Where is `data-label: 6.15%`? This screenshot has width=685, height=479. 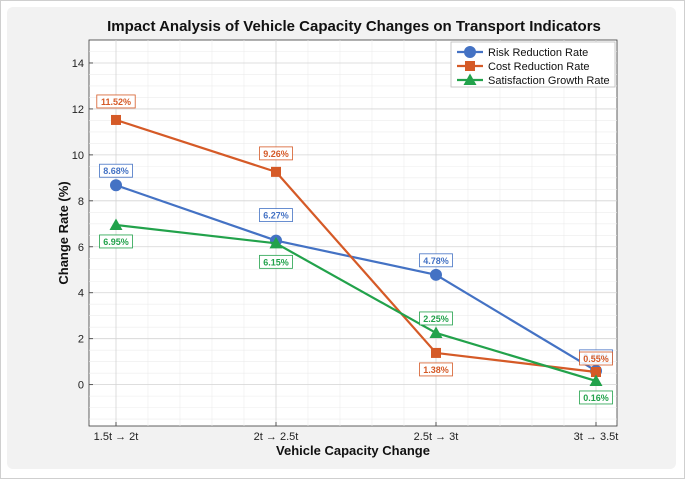
data-label: 6.15% is located at coordinates (276, 262).